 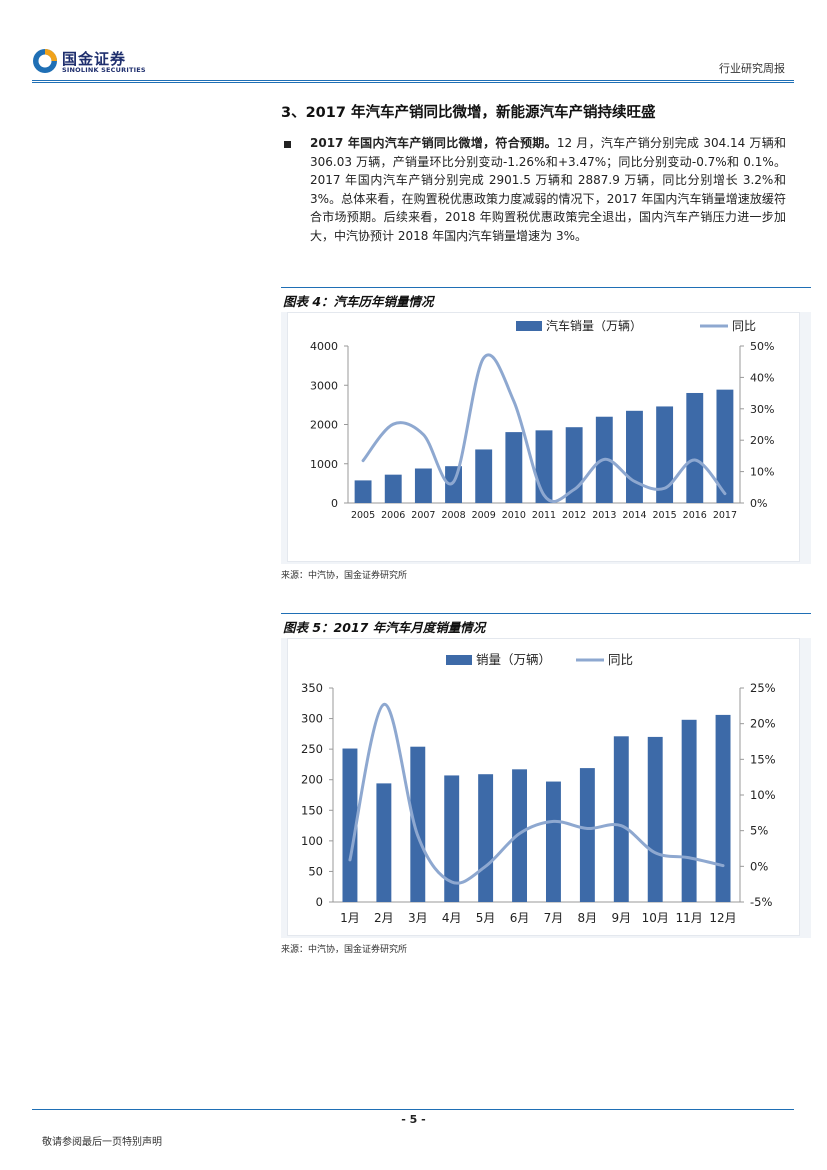 I want to click on bar-2月, so click(x=384, y=842).